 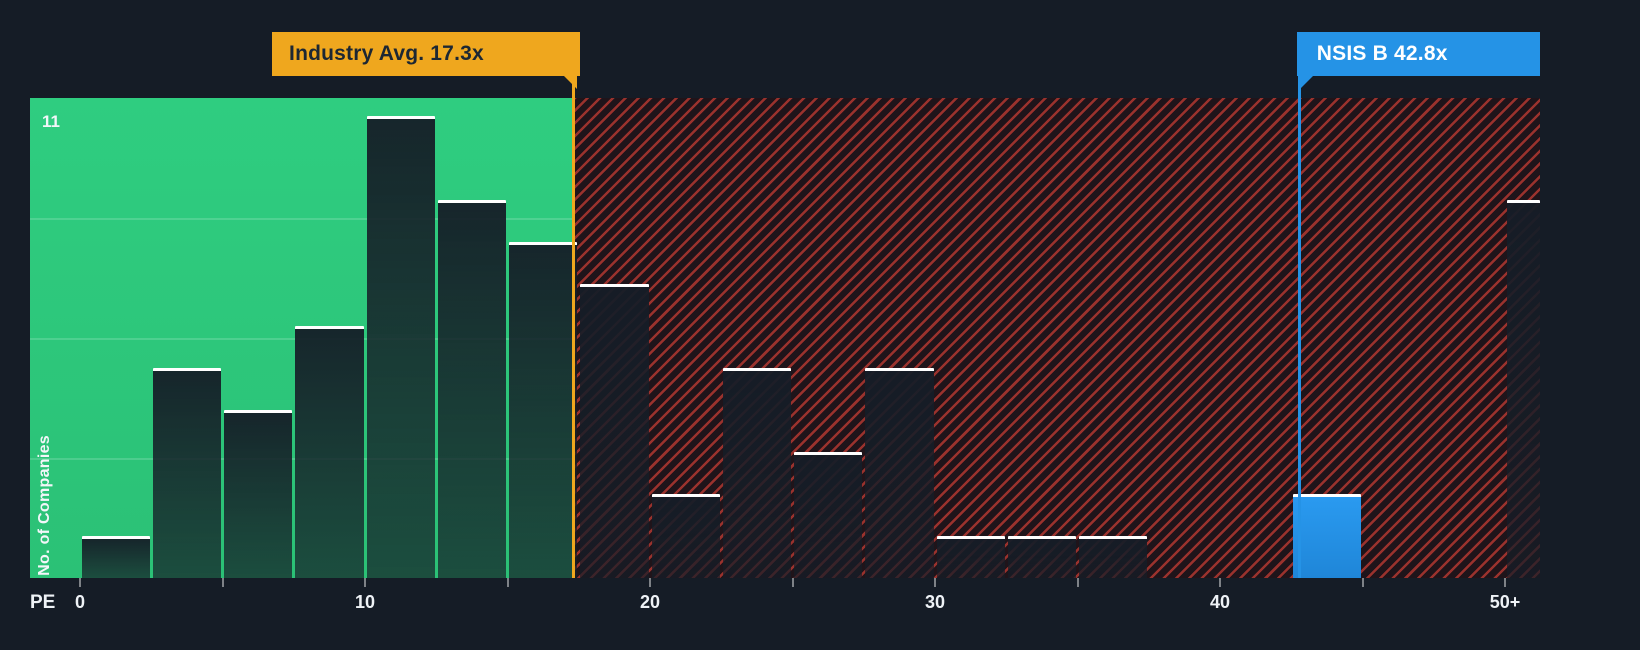 What do you see at coordinates (386, 53) in the screenshot?
I see `industry-average-label: Industry Avg. 17.3x` at bounding box center [386, 53].